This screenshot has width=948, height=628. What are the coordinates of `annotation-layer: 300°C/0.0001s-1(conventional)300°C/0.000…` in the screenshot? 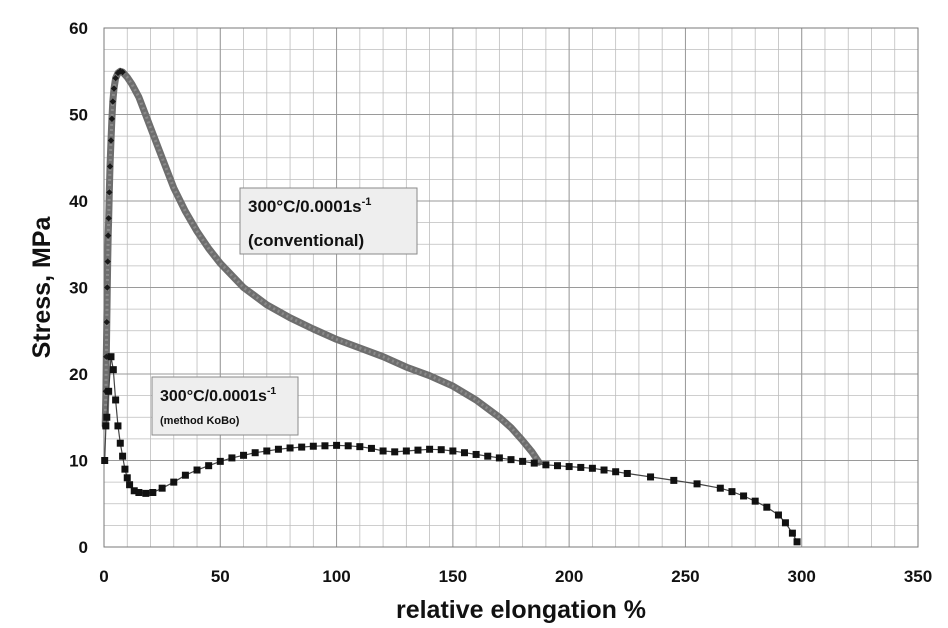 It's located at (284, 311).